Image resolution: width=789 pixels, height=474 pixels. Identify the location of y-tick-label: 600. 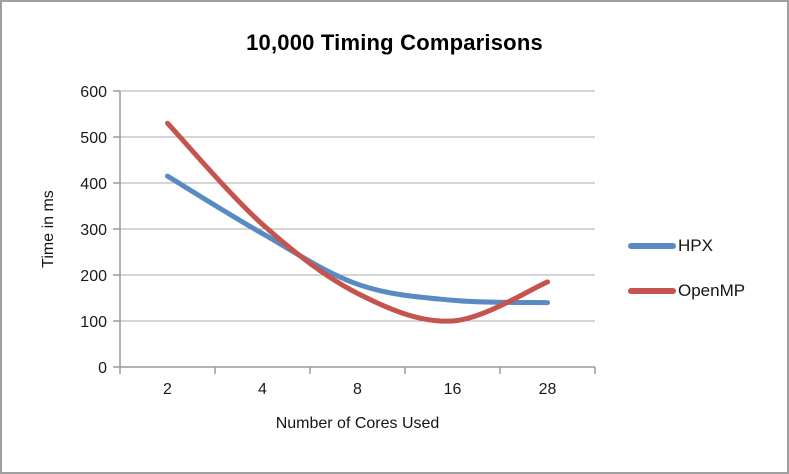
(93, 92).